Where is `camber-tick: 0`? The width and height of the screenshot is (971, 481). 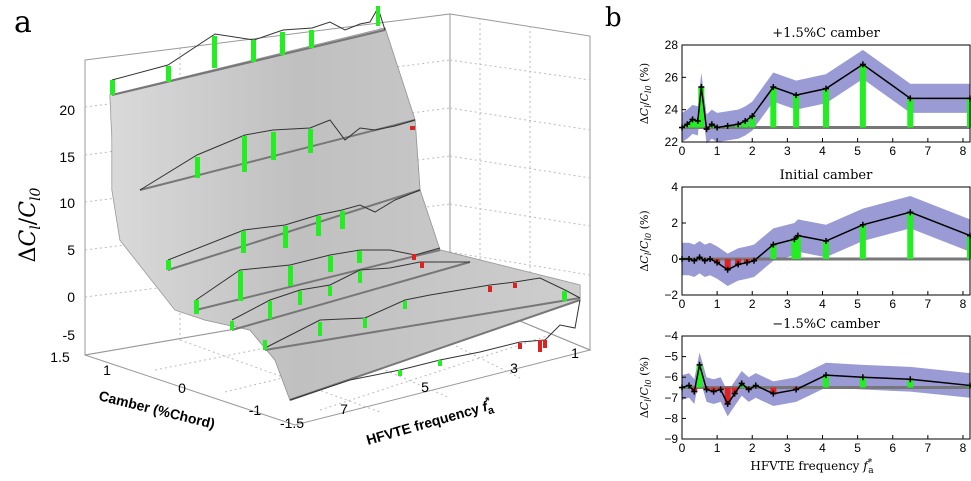 camber-tick: 0 is located at coordinates (182, 388).